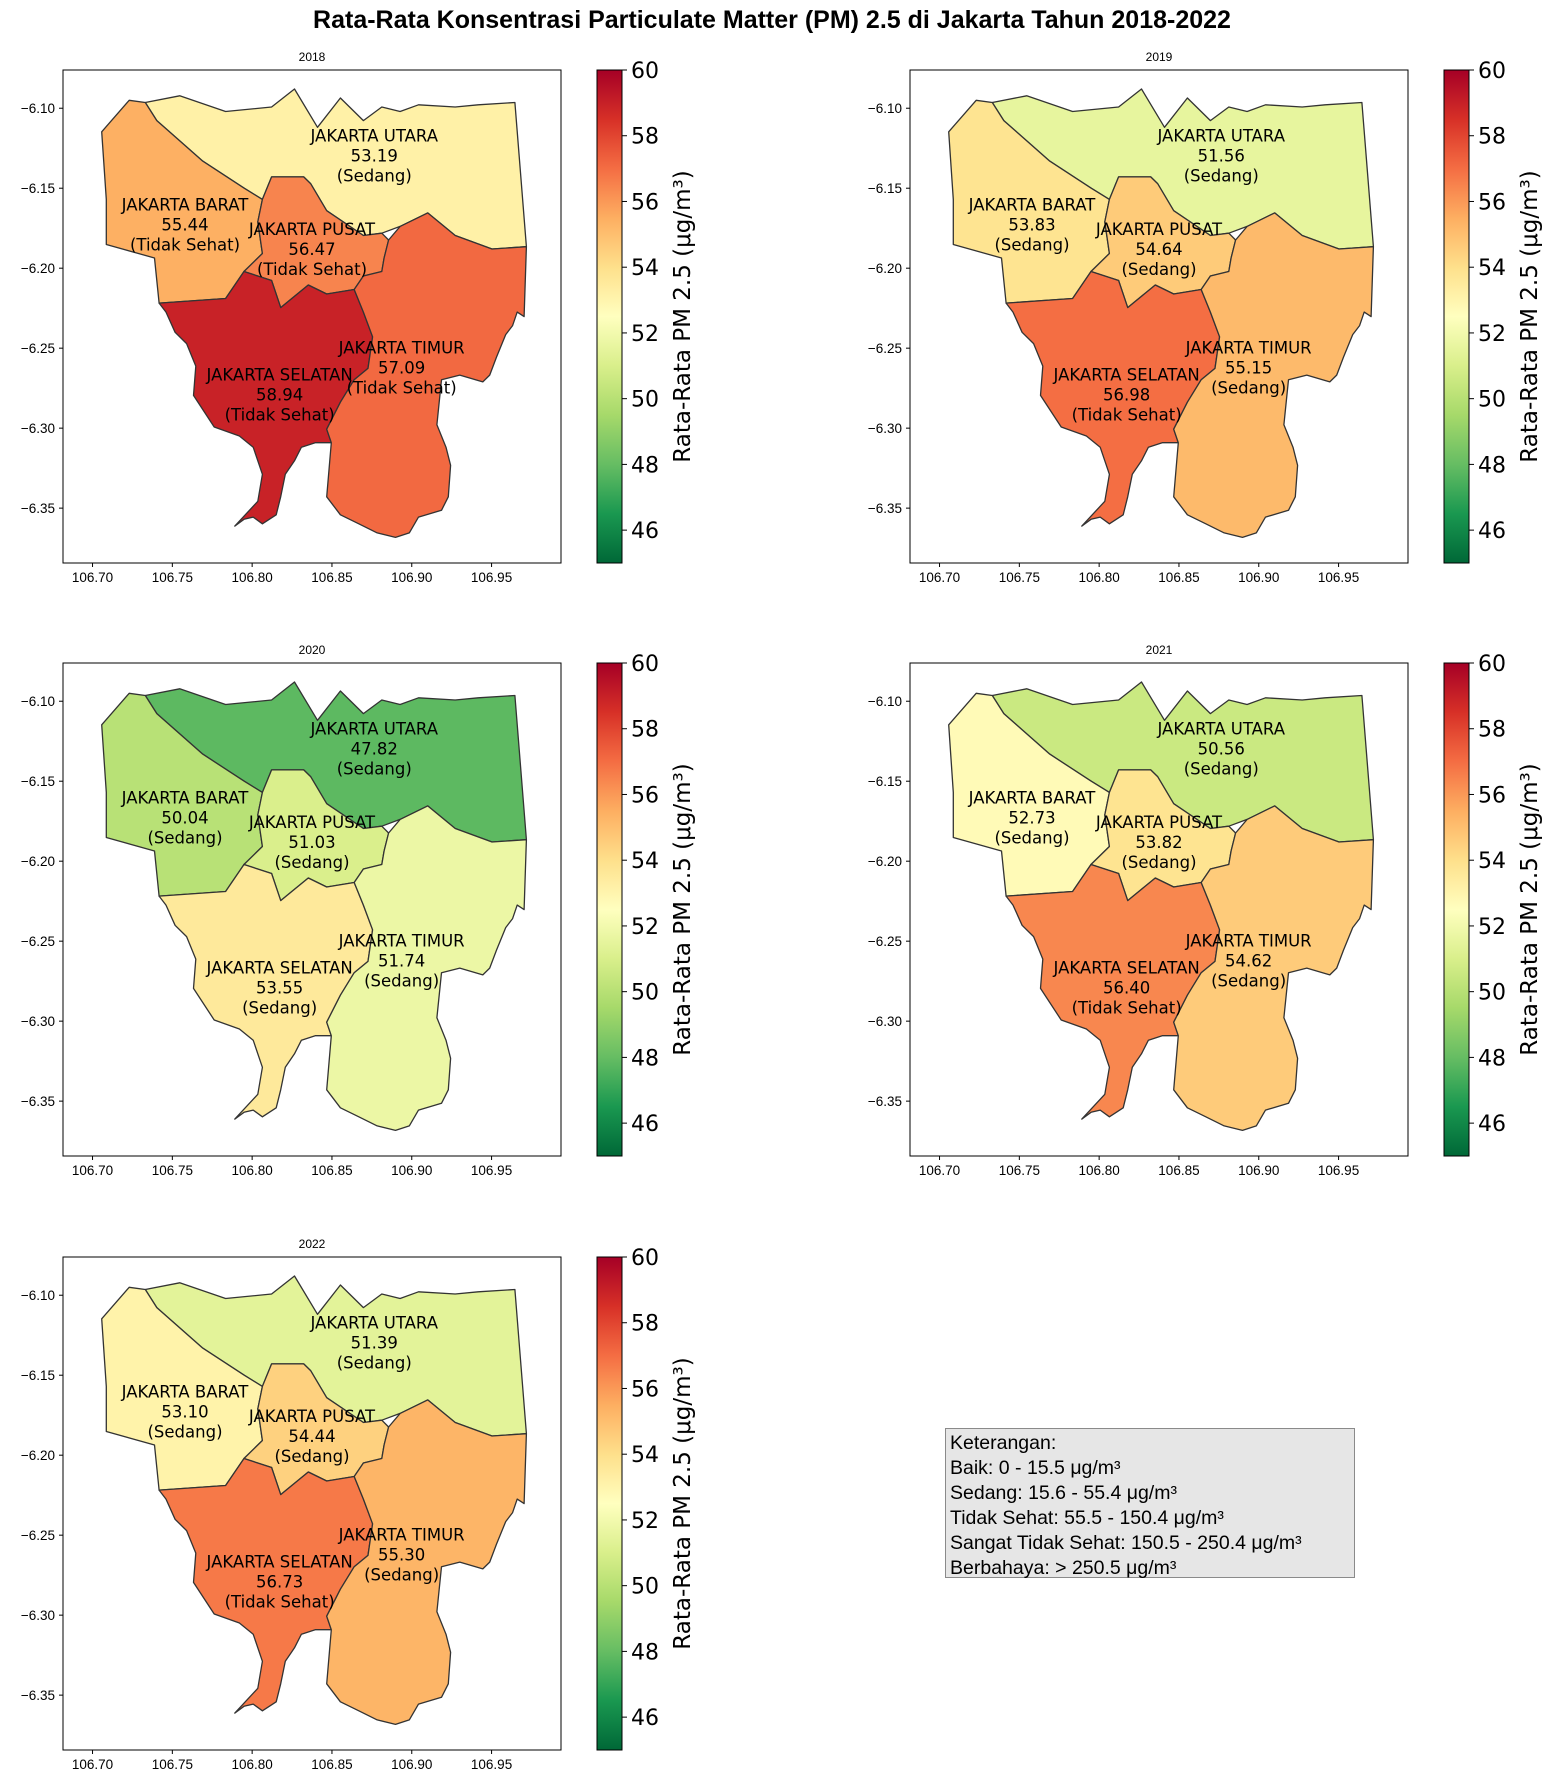  Describe the element at coordinates (311, 1436) in the screenshot. I see `region-label-value: 54.44` at that location.